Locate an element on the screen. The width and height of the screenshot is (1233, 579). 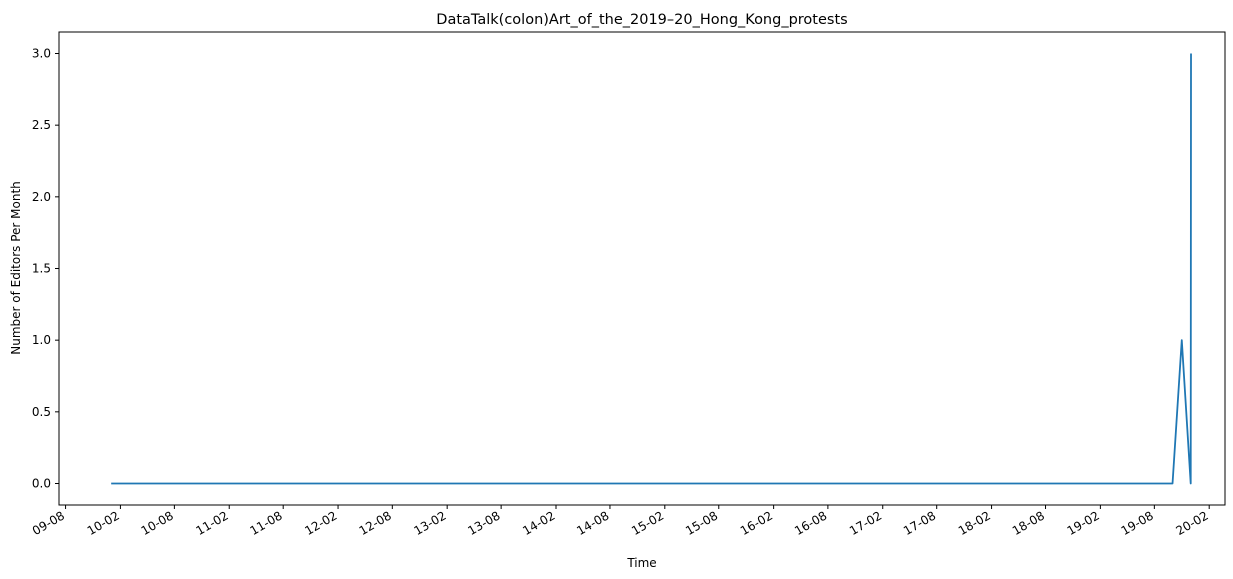
y-tick-label: 1.0 is located at coordinates (41, 340).